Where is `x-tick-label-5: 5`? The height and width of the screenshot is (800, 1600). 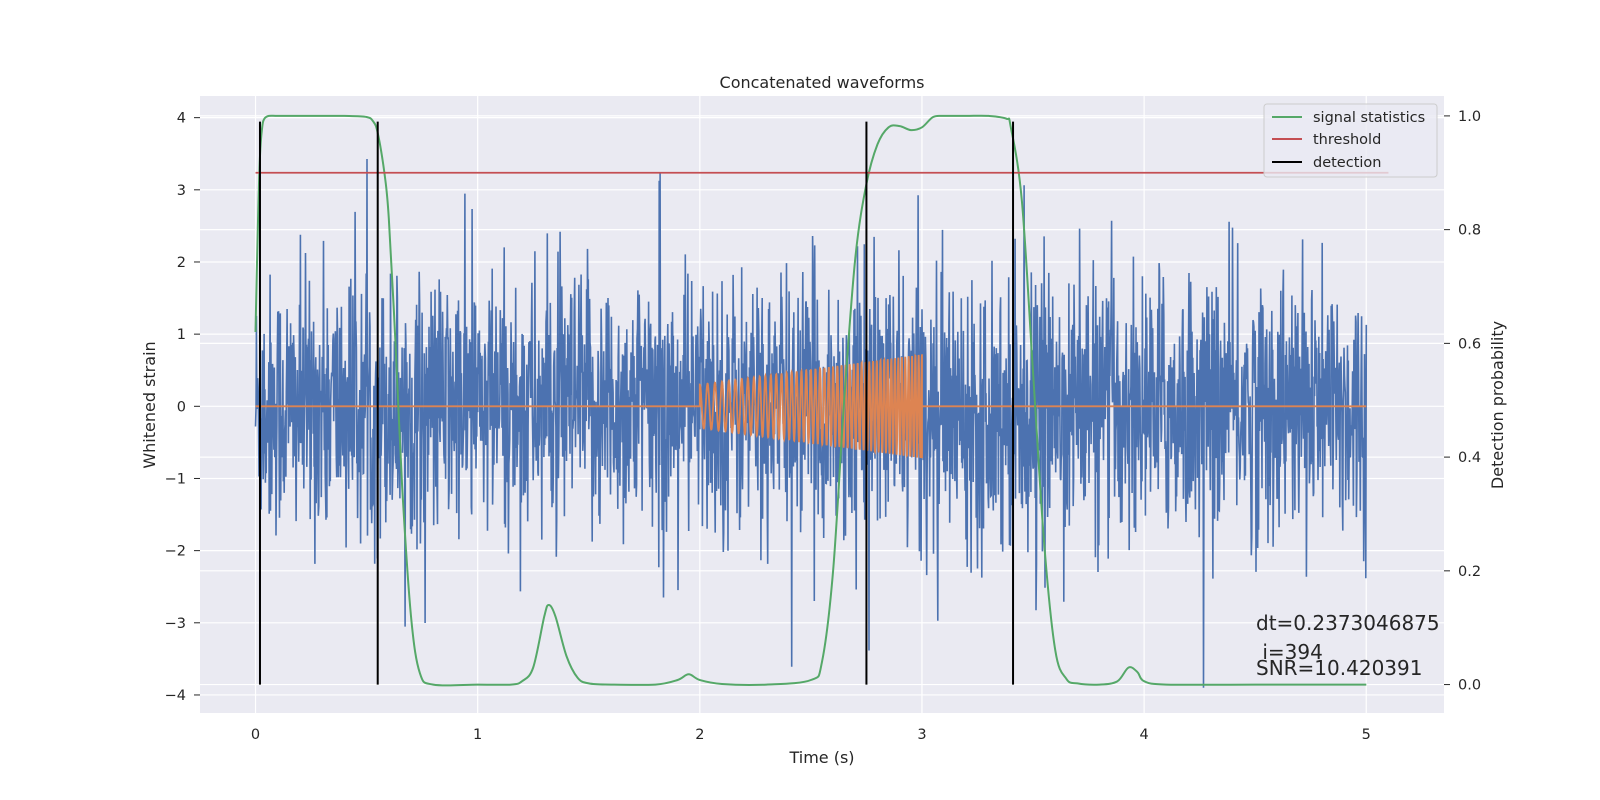 x-tick-label-5: 5 is located at coordinates (1366, 735).